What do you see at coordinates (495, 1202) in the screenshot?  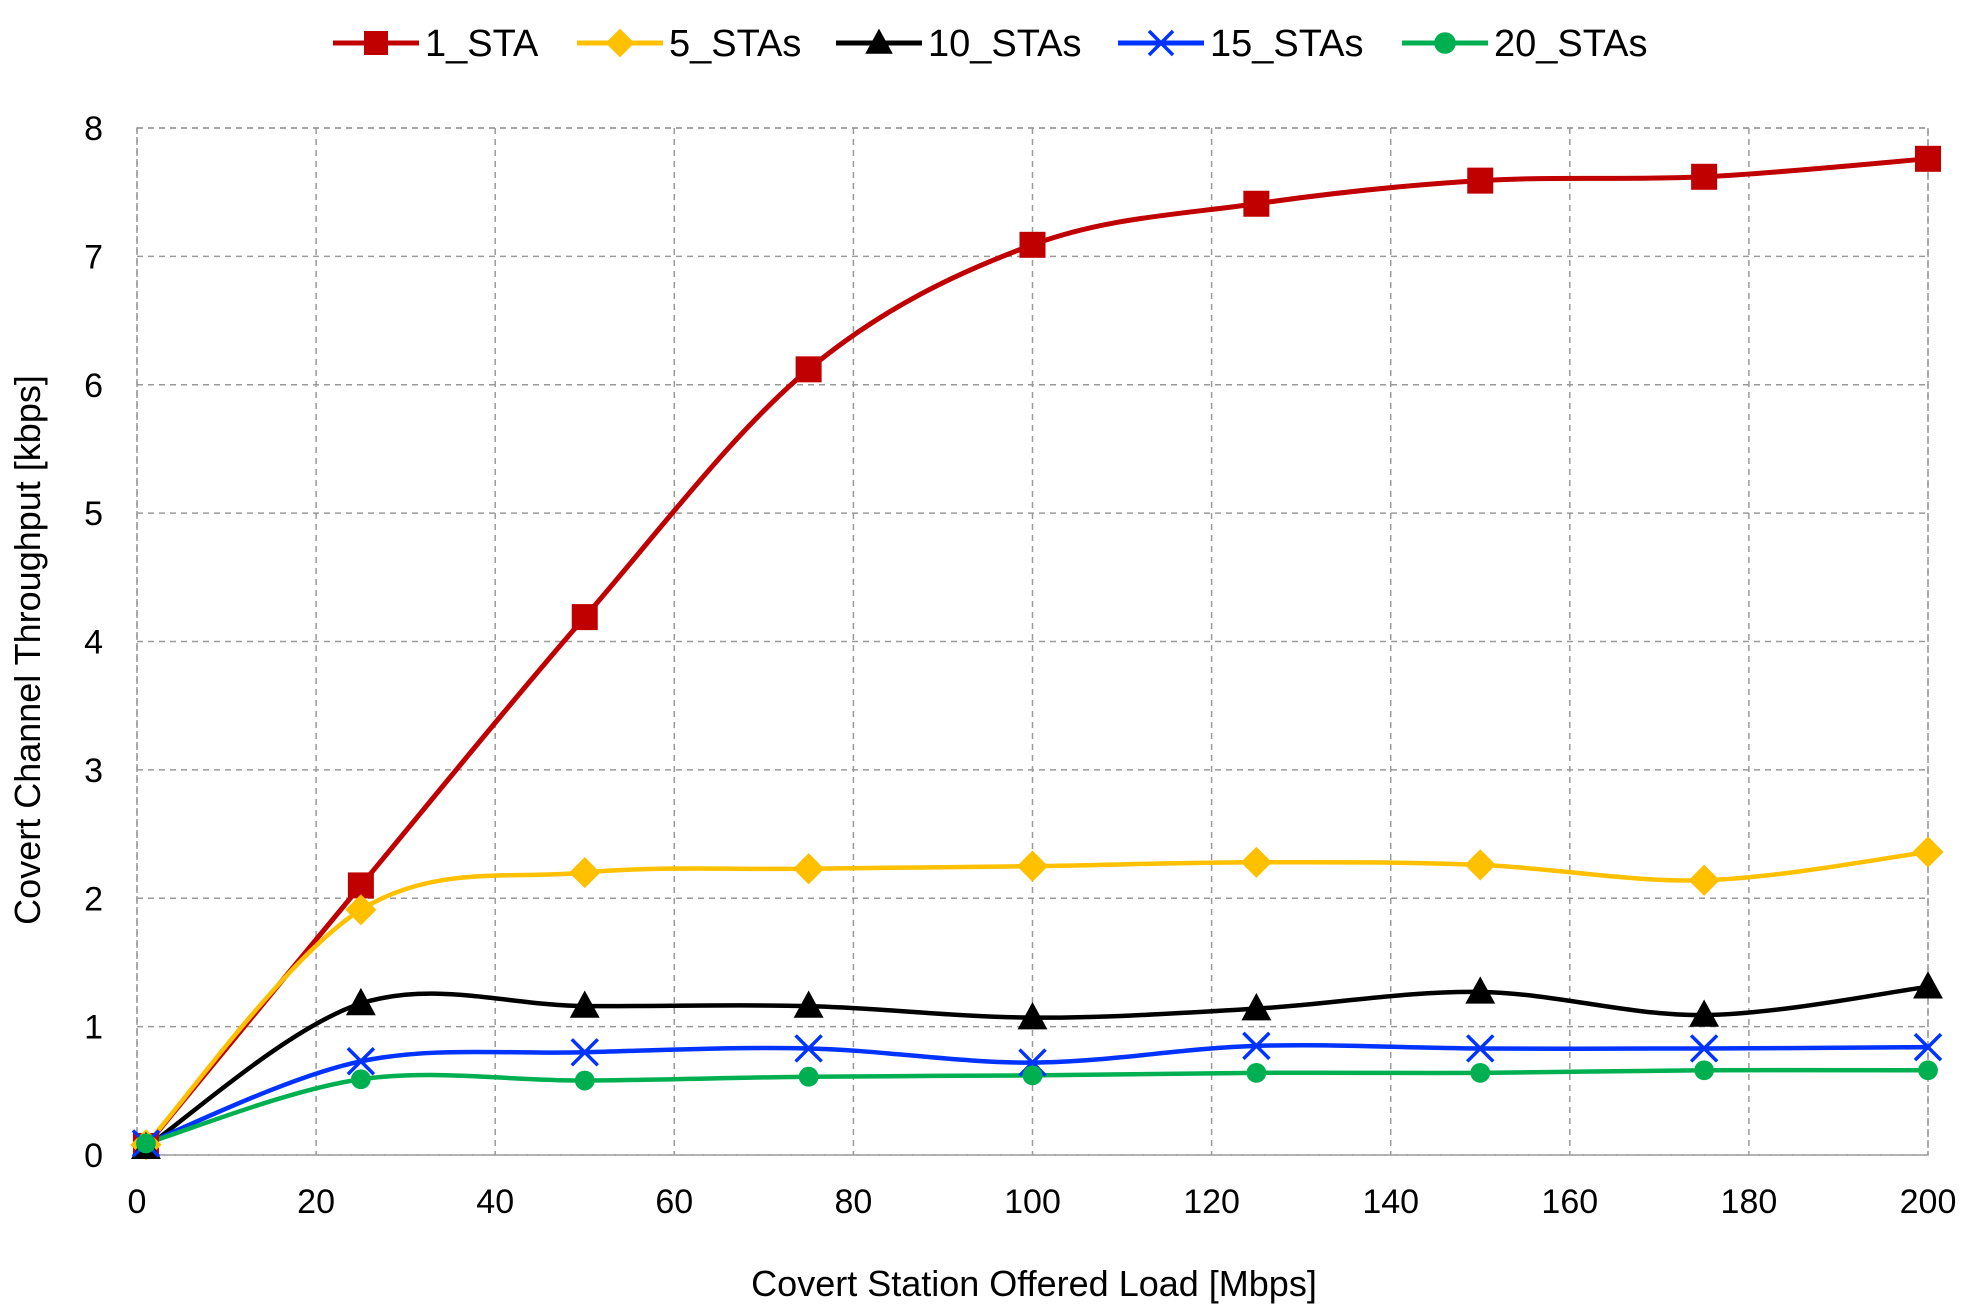 I see `x-tick-label: 40` at bounding box center [495, 1202].